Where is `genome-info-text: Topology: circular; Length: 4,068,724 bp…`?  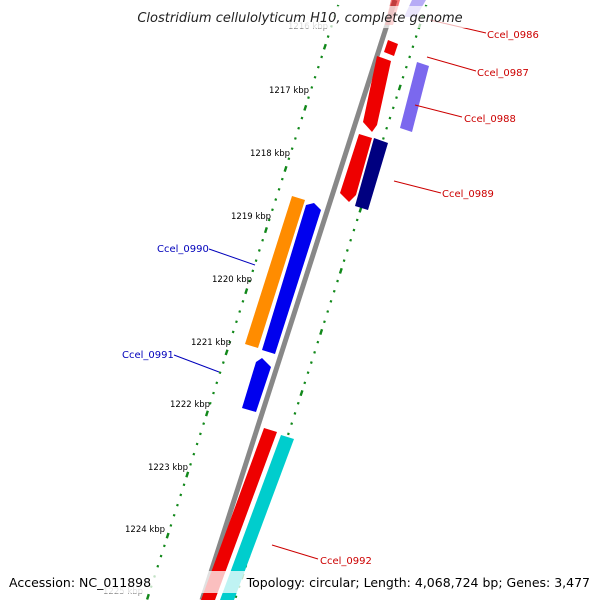
genome-info-text: Topology: circular; Length: 4,068,724 bp… is located at coordinates (418, 582).